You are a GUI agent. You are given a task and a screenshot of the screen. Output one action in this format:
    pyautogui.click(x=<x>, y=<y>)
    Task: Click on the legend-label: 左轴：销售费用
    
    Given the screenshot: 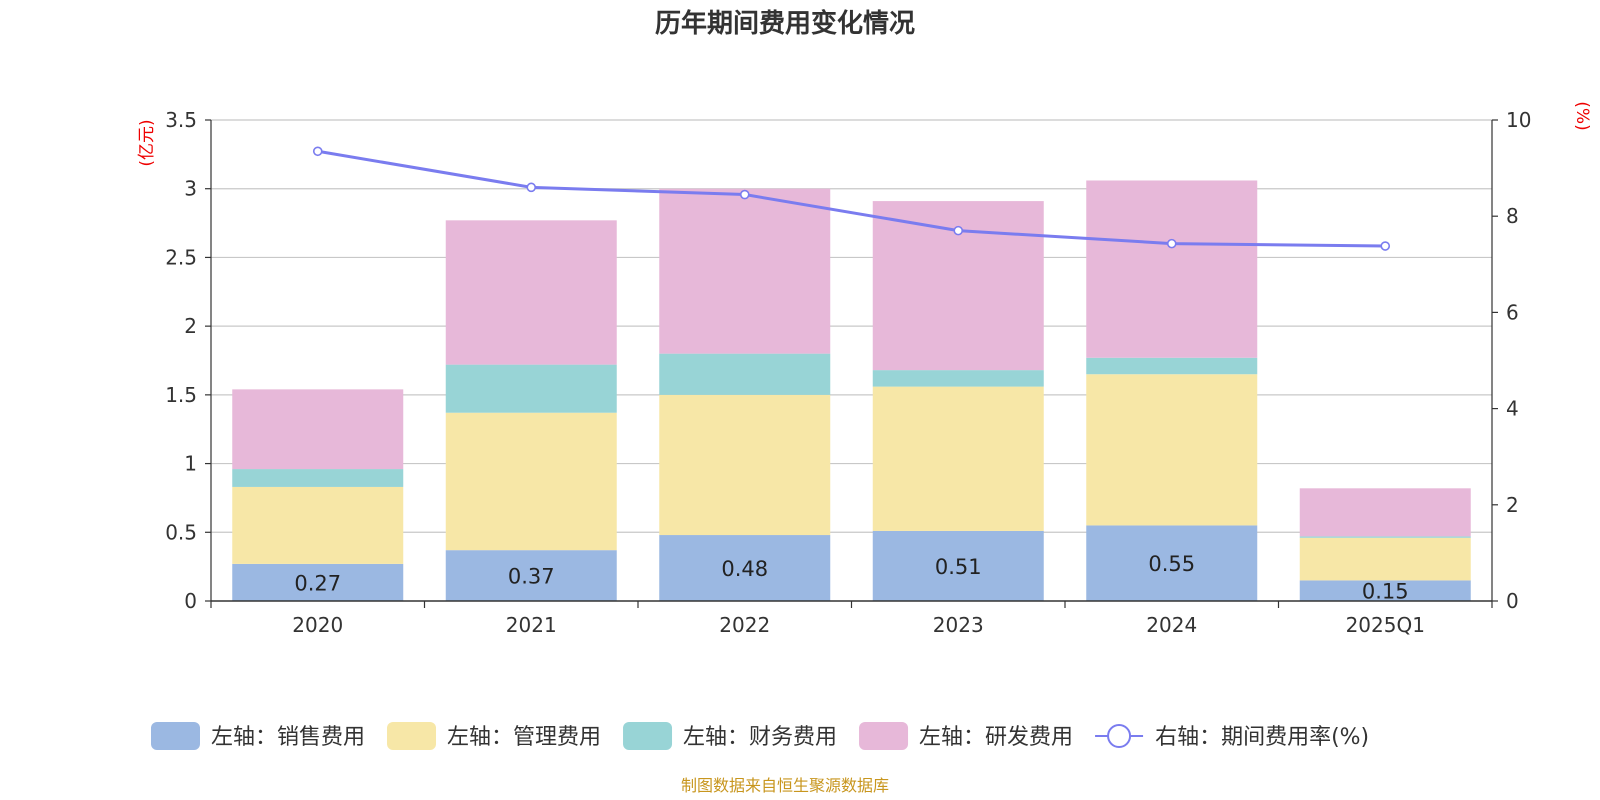 What is the action you would take?
    pyautogui.click(x=288, y=737)
    